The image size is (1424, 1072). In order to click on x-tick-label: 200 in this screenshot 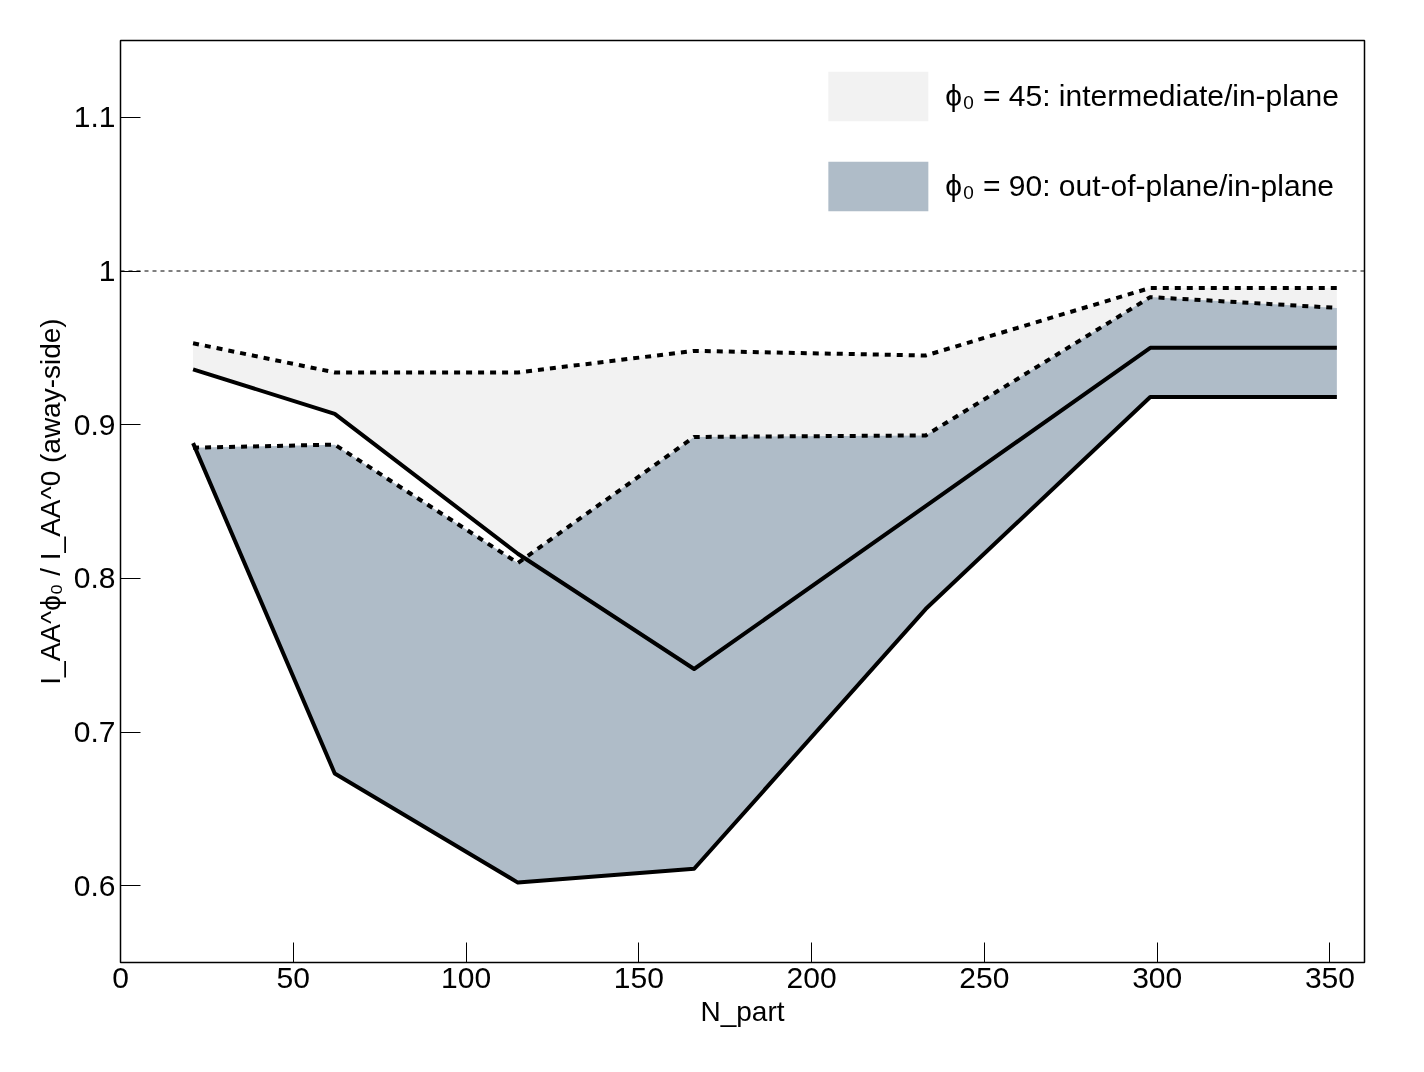, I will do `click(811, 977)`.